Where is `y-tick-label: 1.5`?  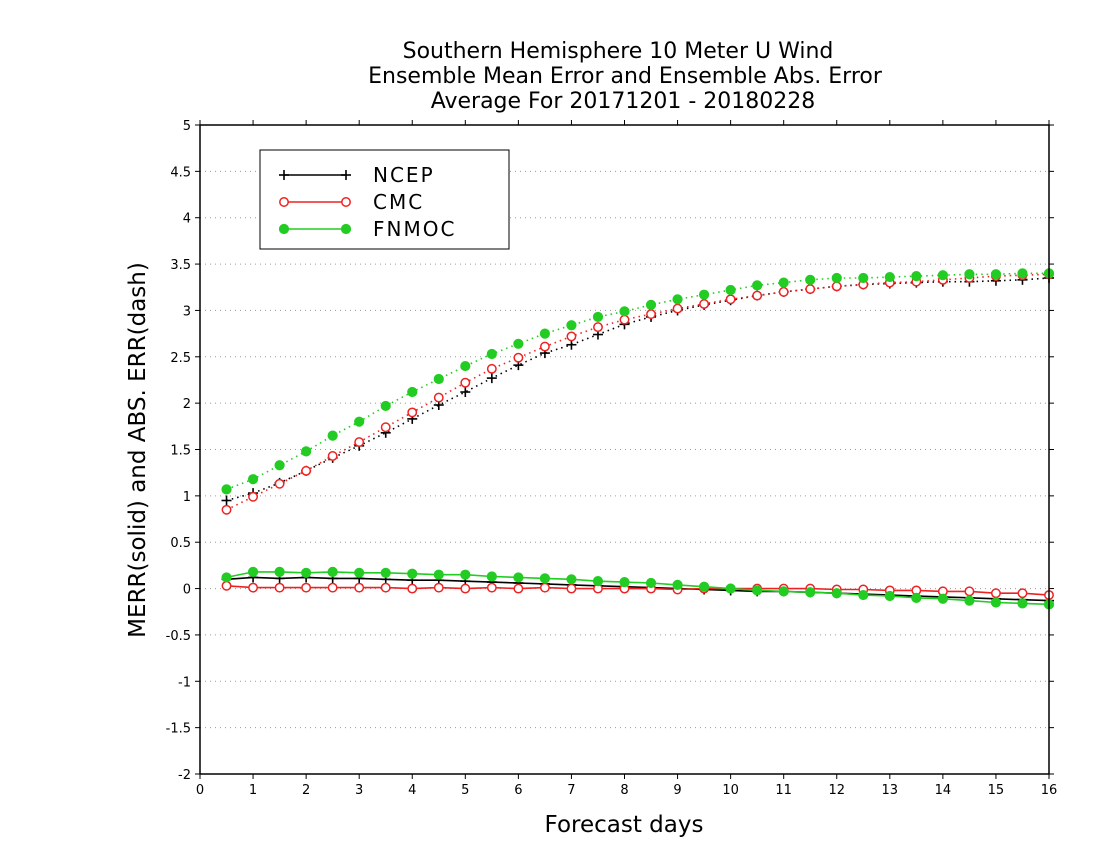 y-tick-label: 1.5 is located at coordinates (180, 451).